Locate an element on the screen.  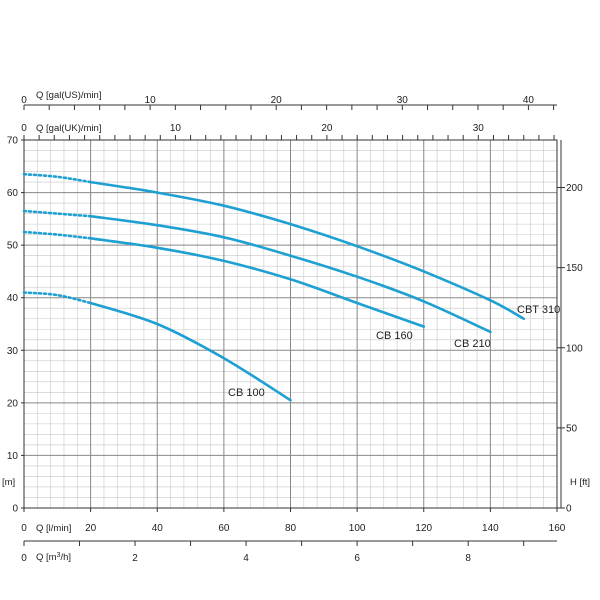
y-tick-label: 0 is located at coordinates (15, 509).